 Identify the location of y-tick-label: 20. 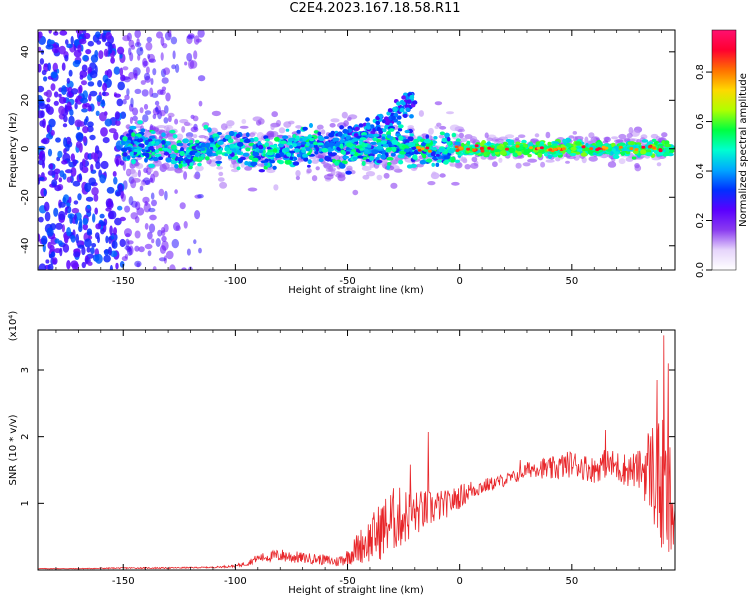
(25, 100).